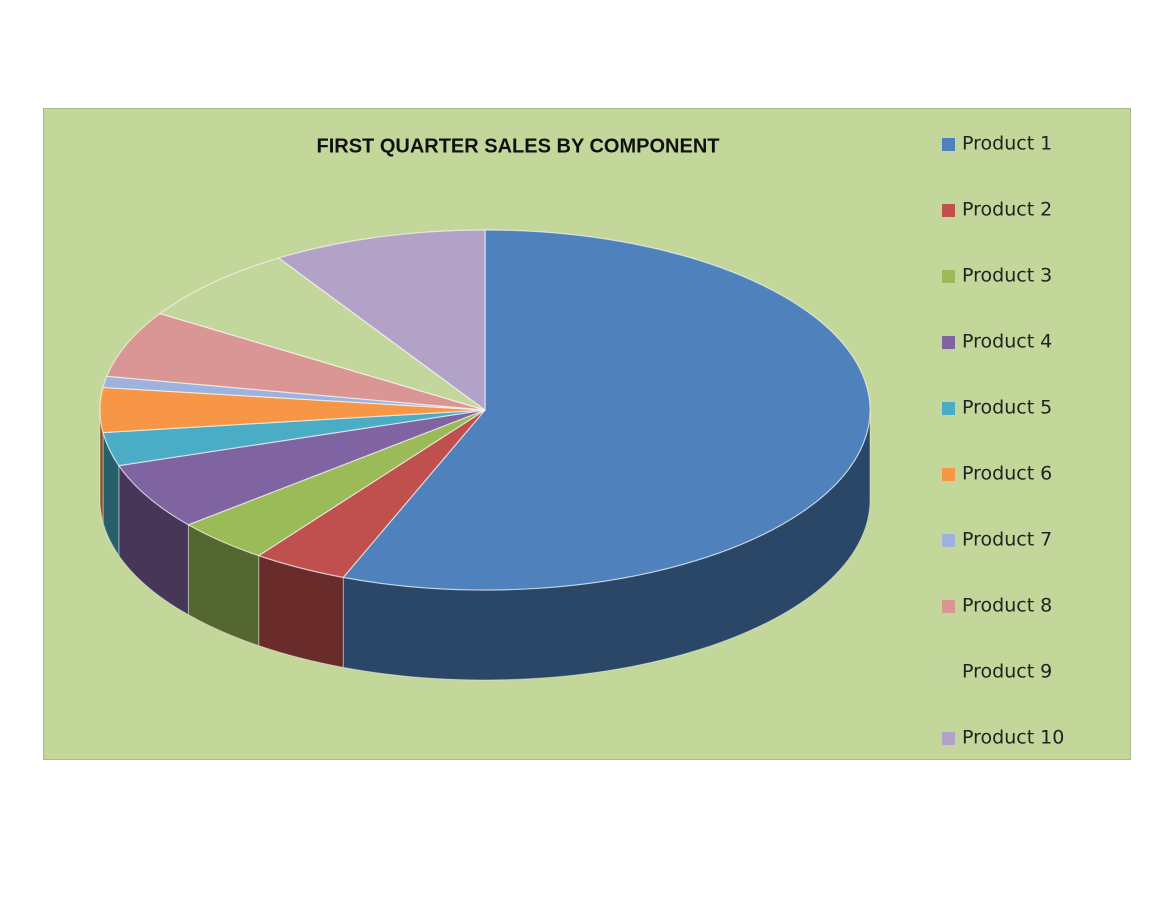  What do you see at coordinates (1007, 474) in the screenshot?
I see `legend-label: Product 6` at bounding box center [1007, 474].